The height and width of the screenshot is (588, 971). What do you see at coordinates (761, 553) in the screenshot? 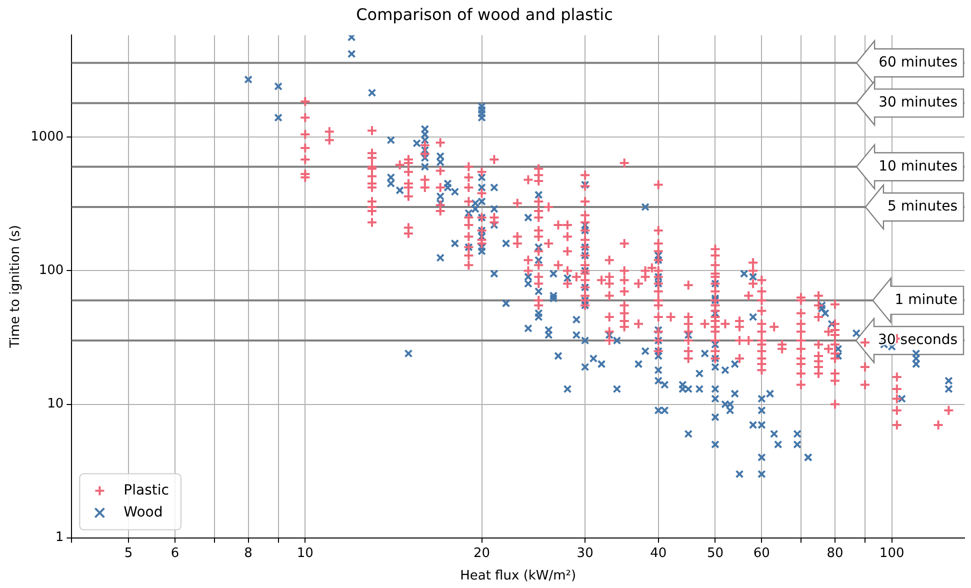
I see `x-tick-label: 60` at bounding box center [761, 553].